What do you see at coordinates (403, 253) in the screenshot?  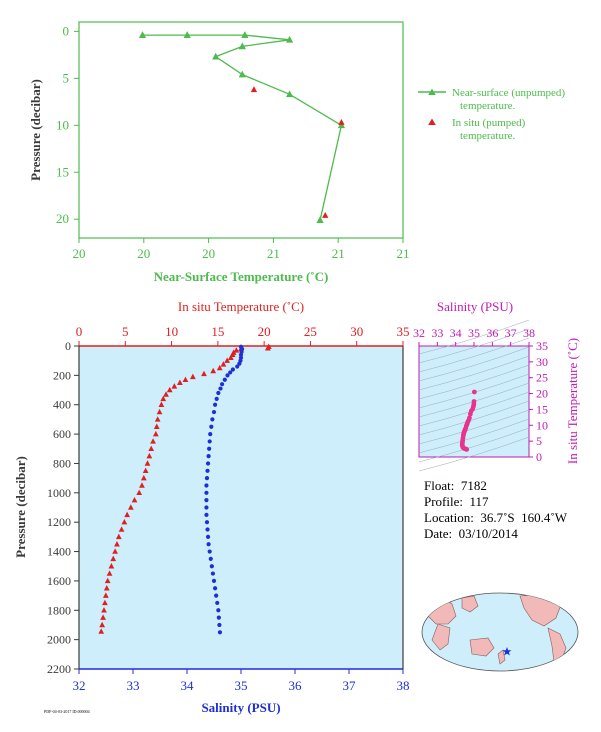 I see `x-tick-label: 21` at bounding box center [403, 253].